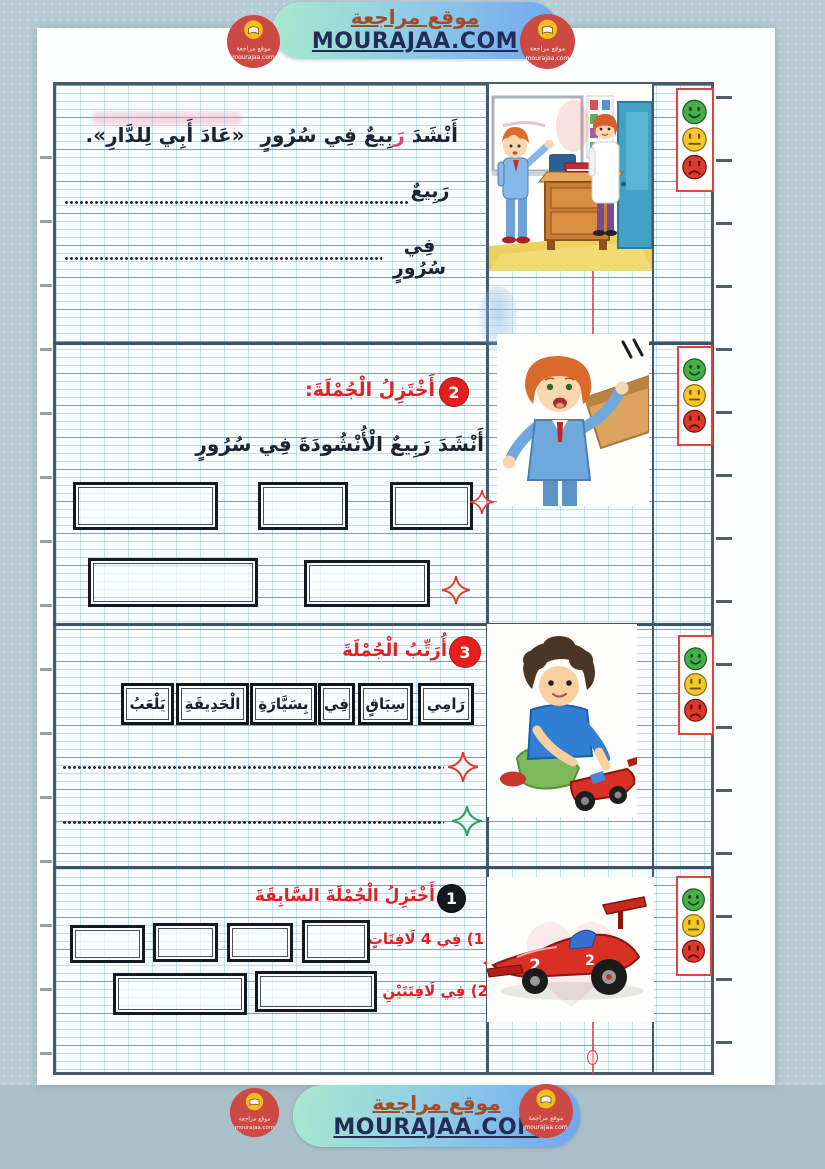 The width and height of the screenshot is (825, 1169). Describe the element at coordinates (425, 939) in the screenshot. I see `option-label-four-signs: 1) فِي 4 لَافِتَاتٍ` at that location.